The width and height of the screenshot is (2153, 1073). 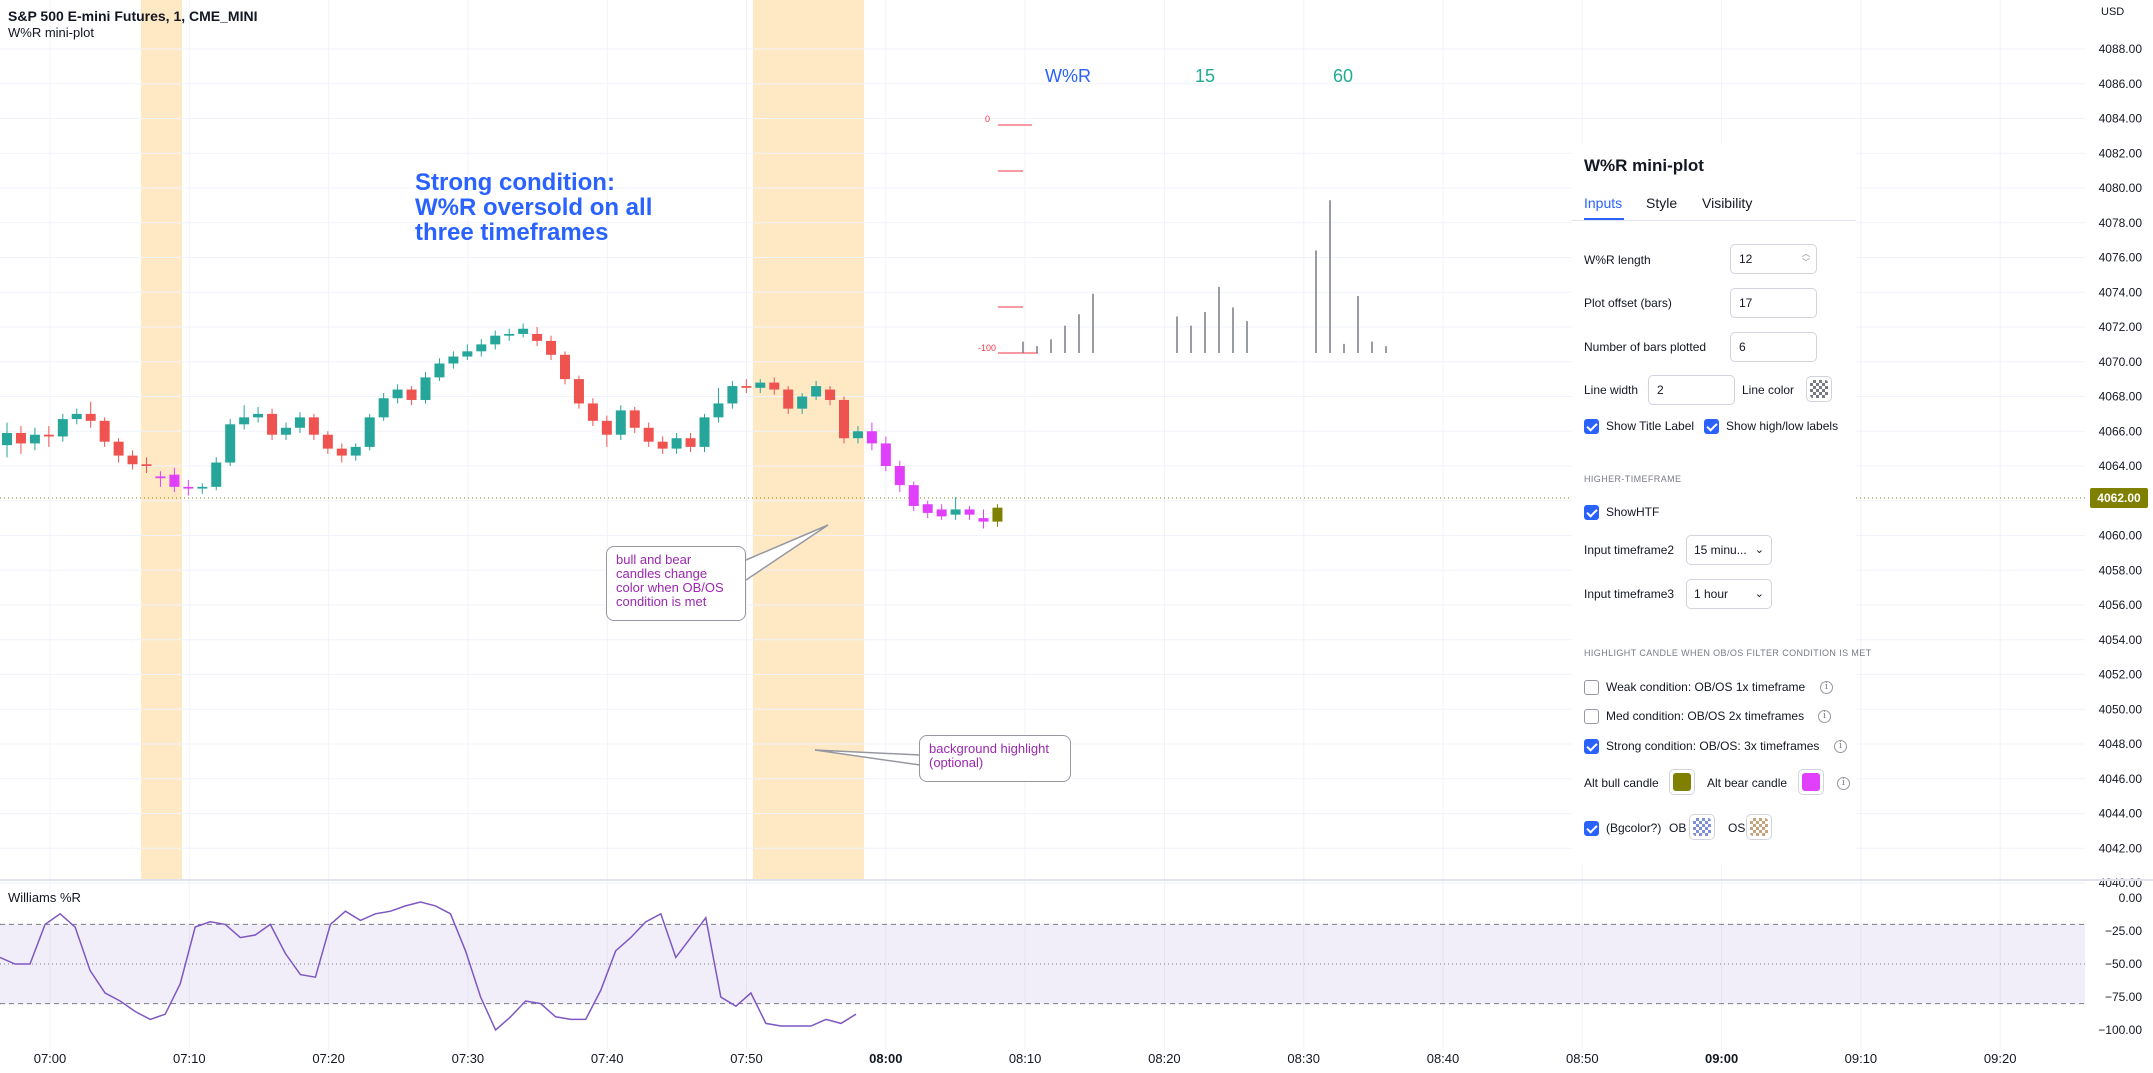 What do you see at coordinates (2121, 709) in the screenshot?
I see `price-axis-label: 4050.00` at bounding box center [2121, 709].